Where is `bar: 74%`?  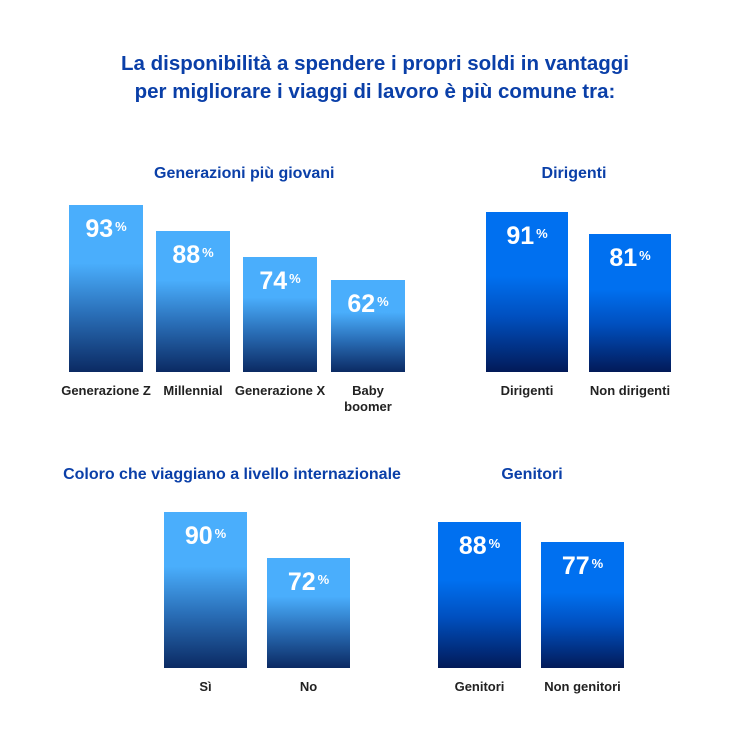 bar: 74% is located at coordinates (280, 314).